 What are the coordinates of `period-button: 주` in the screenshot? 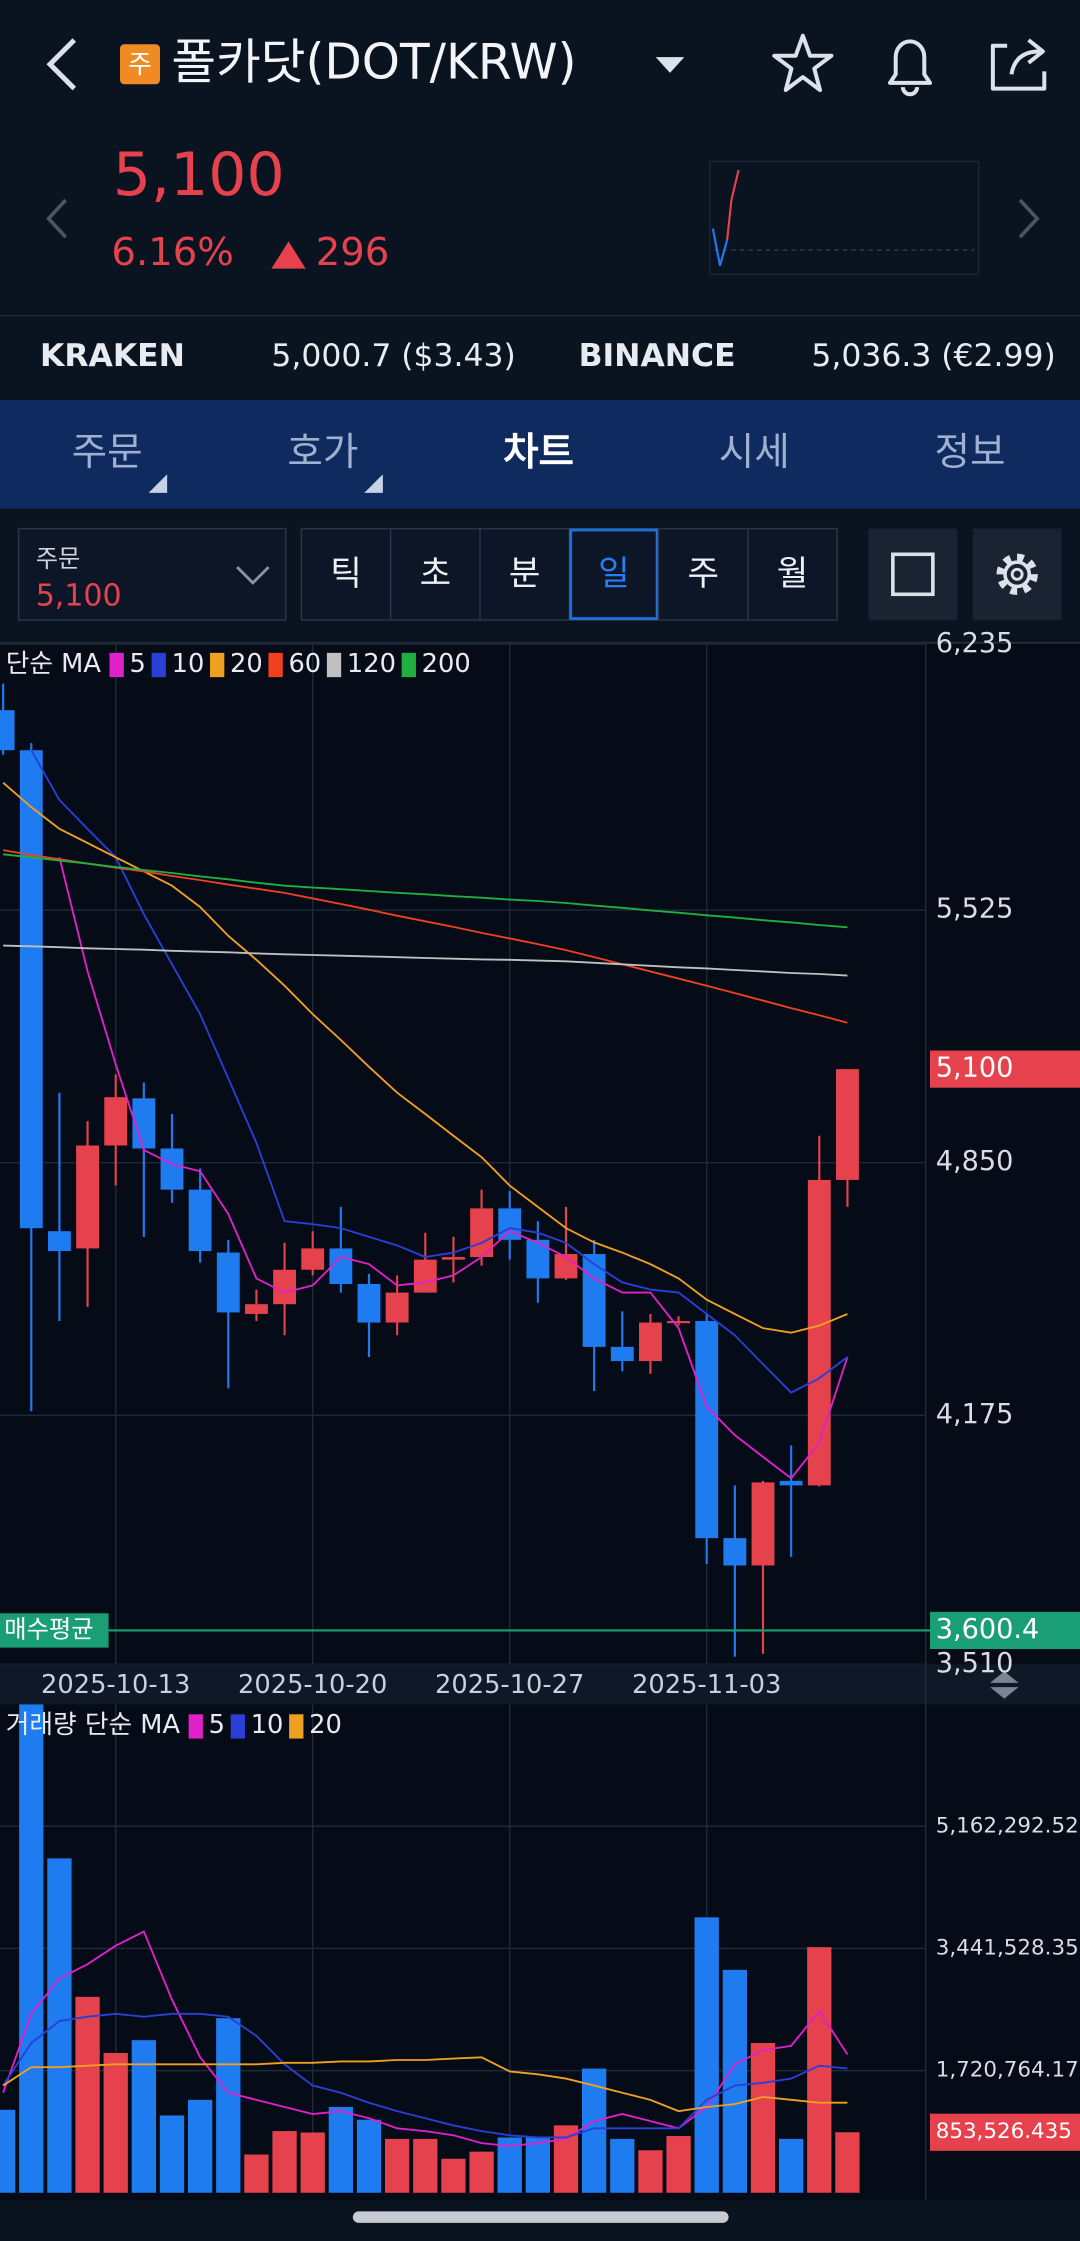 It's located at (703, 574).